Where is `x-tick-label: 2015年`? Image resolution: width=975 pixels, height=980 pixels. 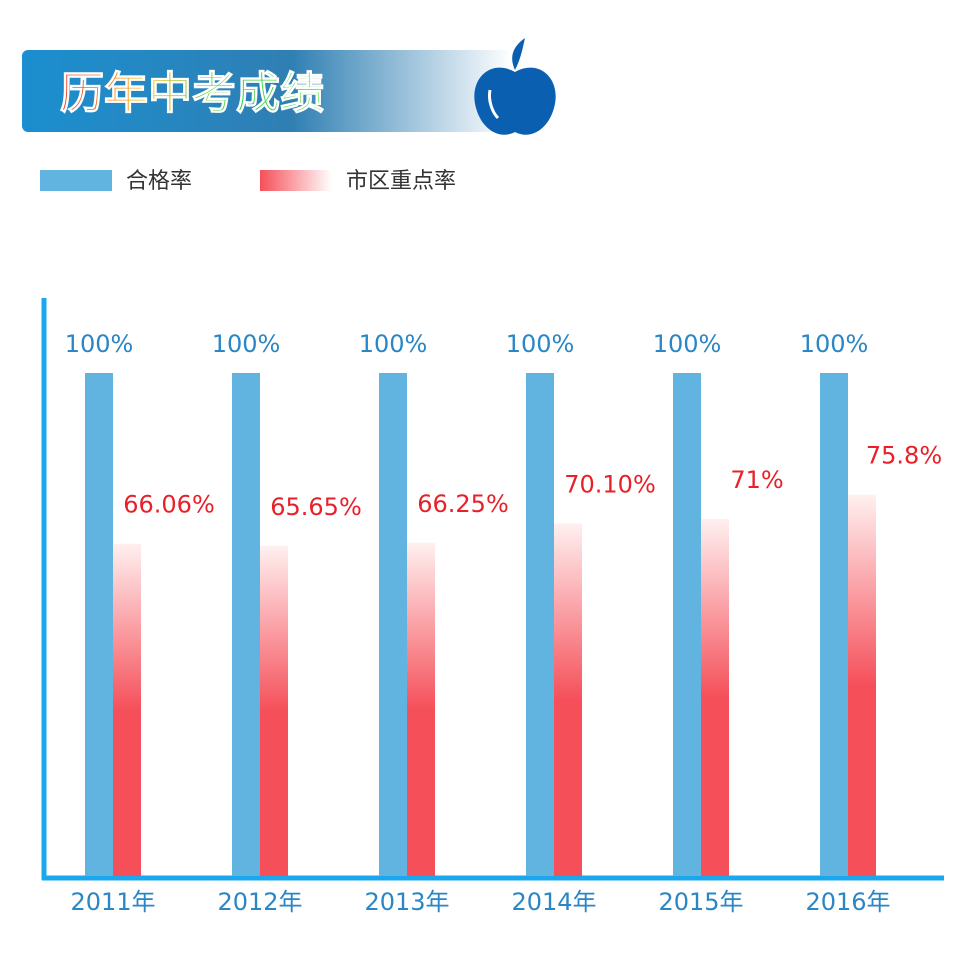
x-tick-label: 2015年 is located at coordinates (700, 902).